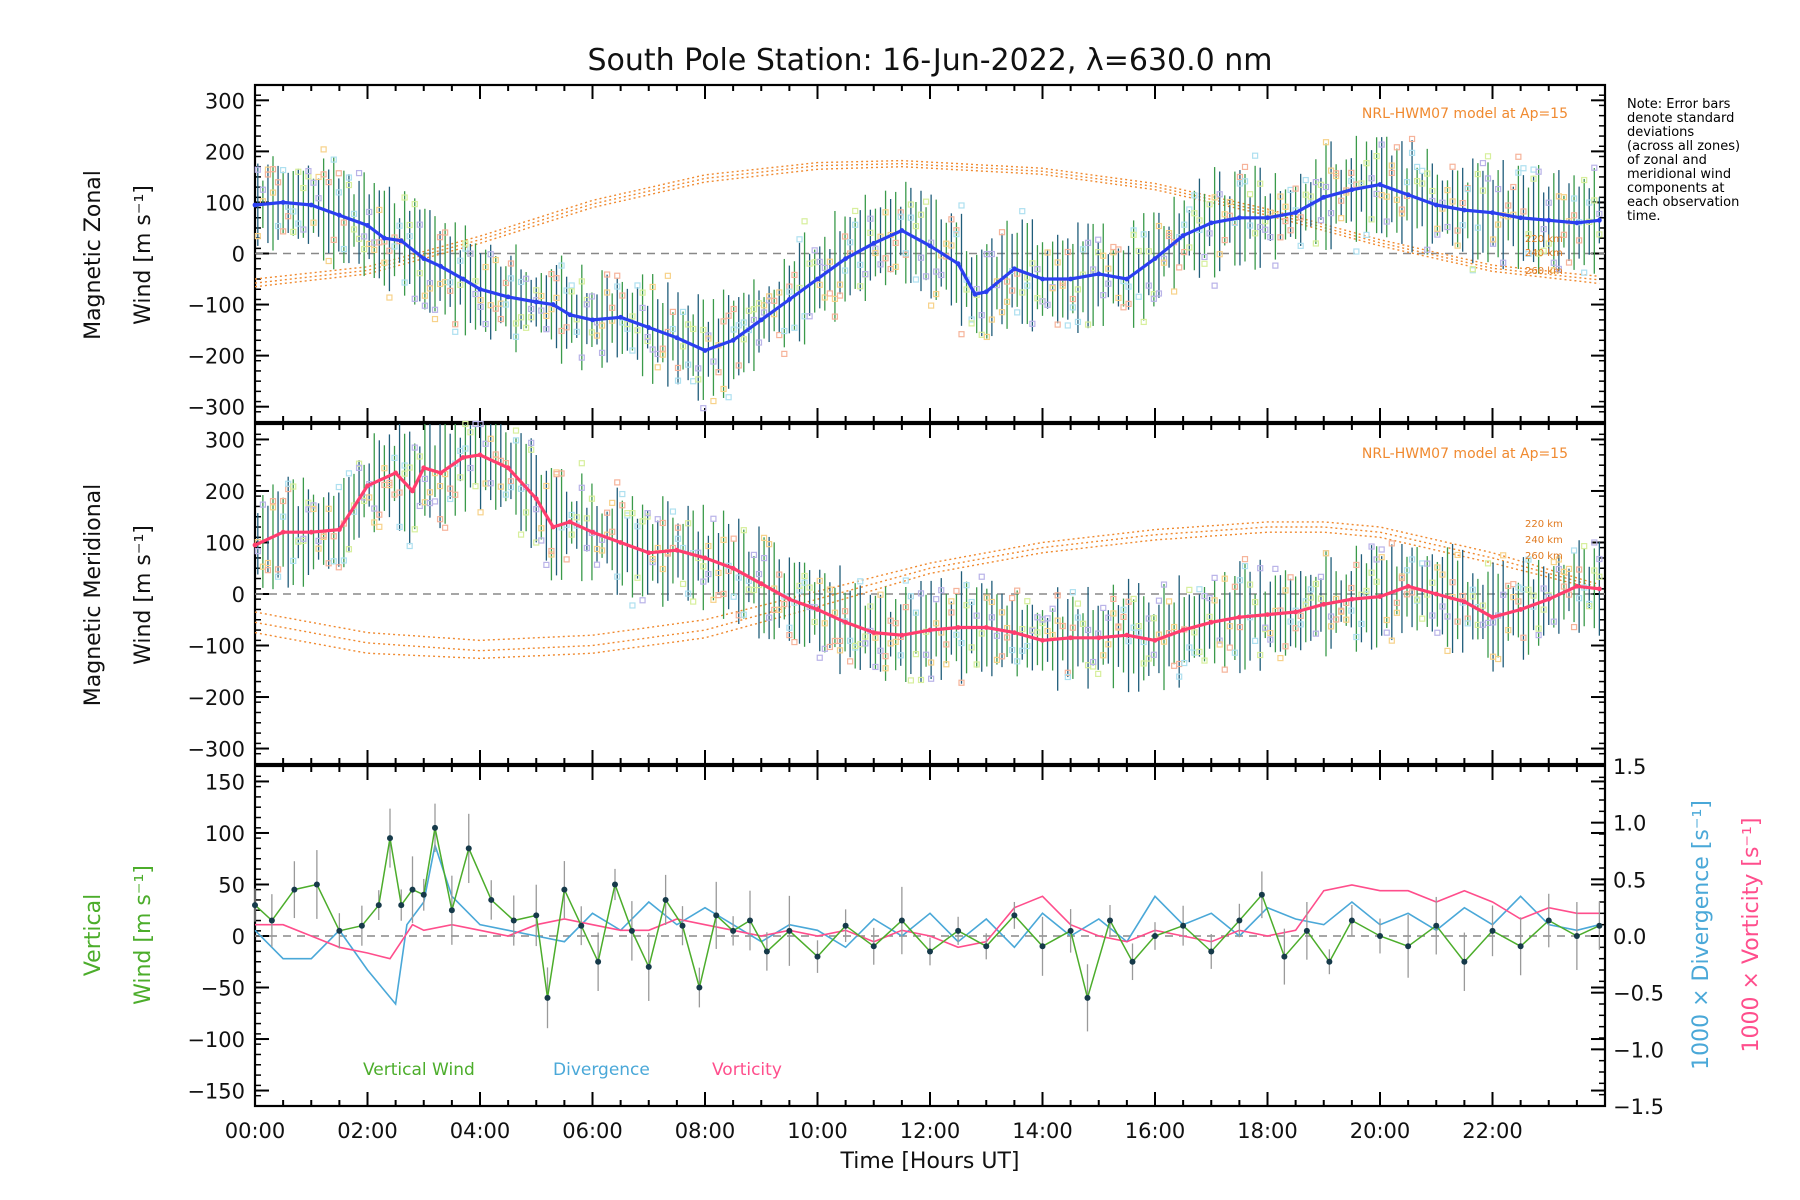 The image size is (1800, 1200). I want to click on zonal-wind-line, so click(927, 268).